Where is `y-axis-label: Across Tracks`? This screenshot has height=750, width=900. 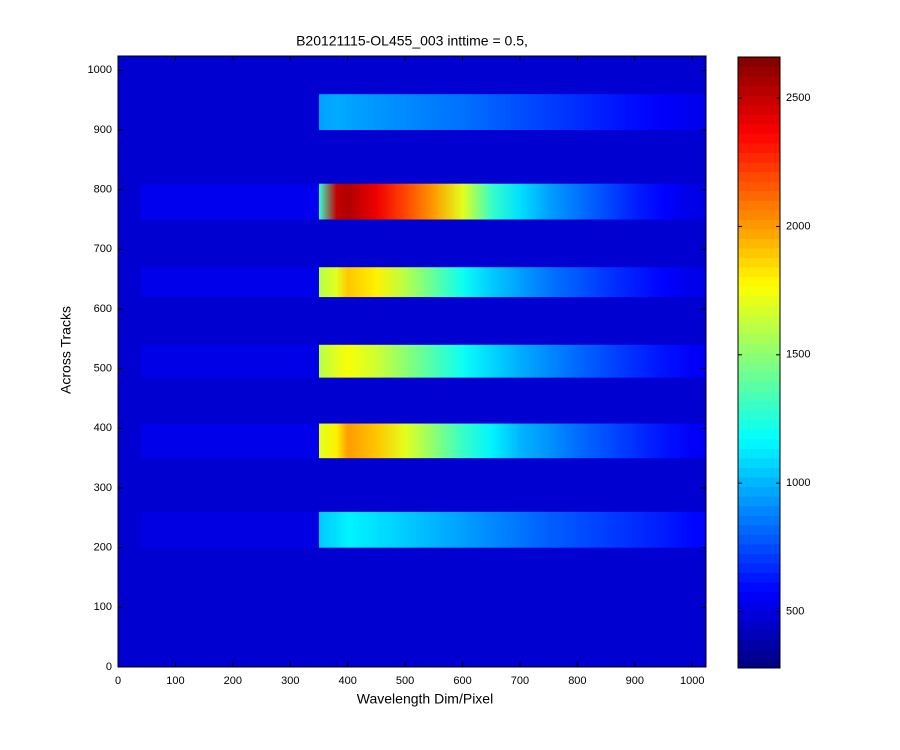 y-axis-label: Across Tracks is located at coordinates (66, 350).